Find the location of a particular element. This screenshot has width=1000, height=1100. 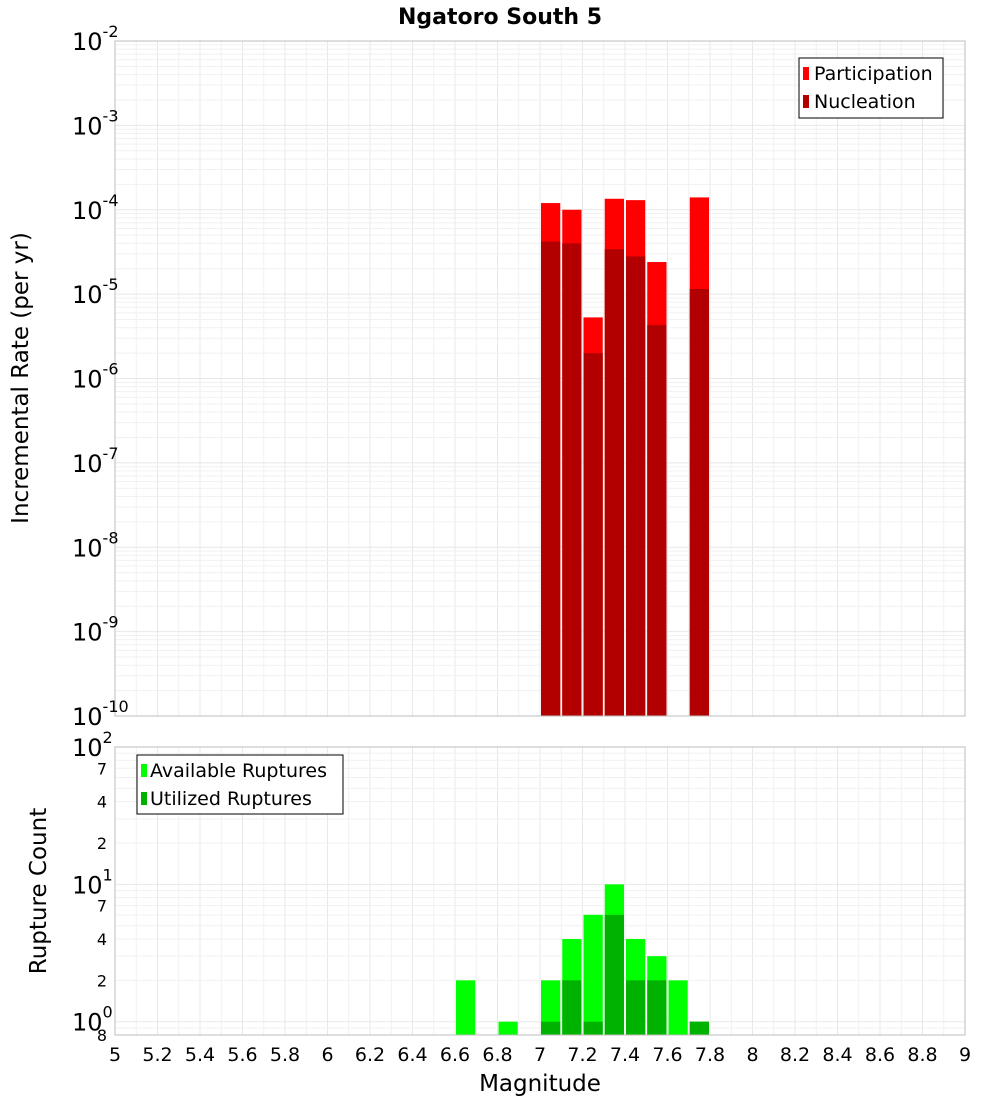

x-tick-label: 5.8 is located at coordinates (285, 1055).